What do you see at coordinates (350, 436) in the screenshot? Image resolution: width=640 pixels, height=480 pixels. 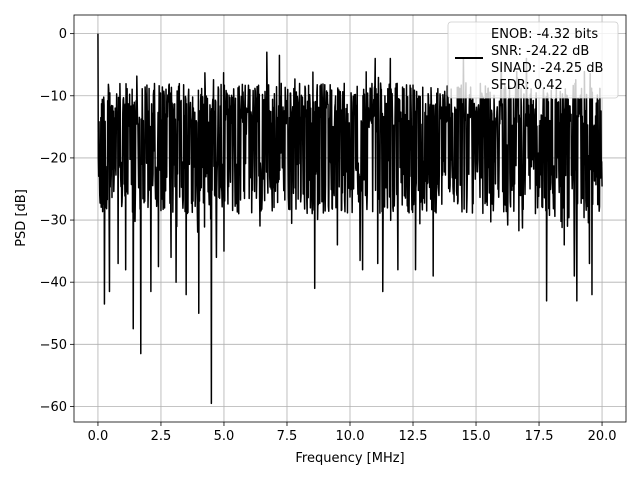 I see `x-tick-label: 10.0` at bounding box center [350, 436].